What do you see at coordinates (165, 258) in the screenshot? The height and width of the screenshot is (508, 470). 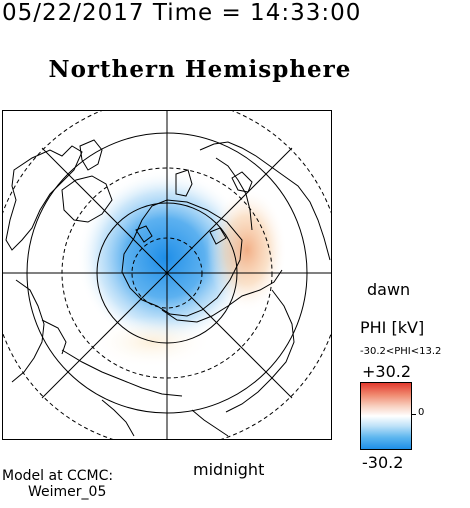 I see `negative-potential-cell` at bounding box center [165, 258].